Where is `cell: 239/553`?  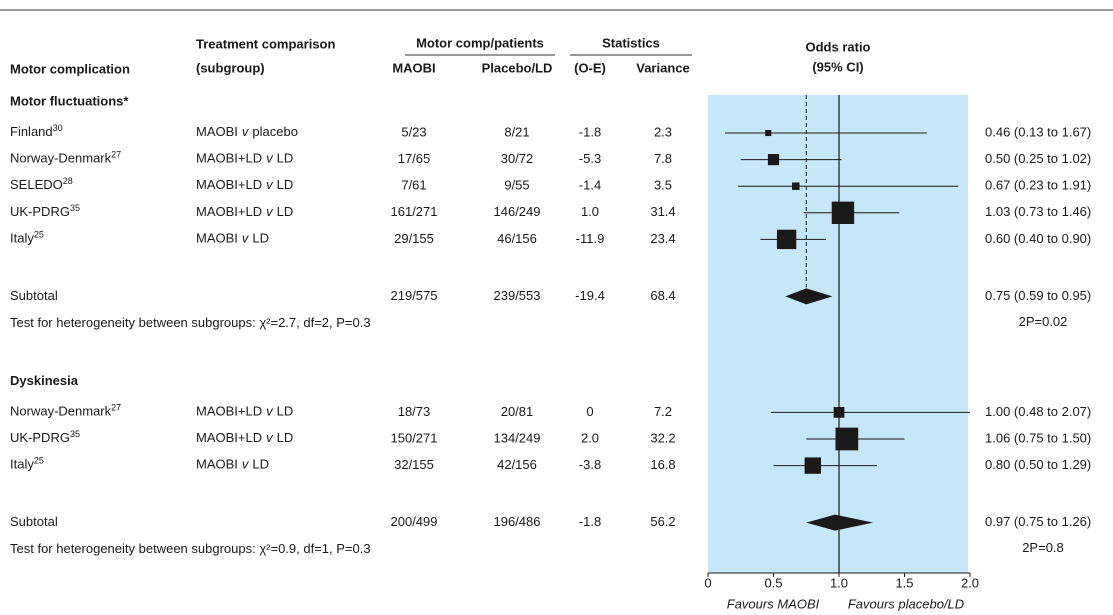 cell: 239/553 is located at coordinates (517, 295).